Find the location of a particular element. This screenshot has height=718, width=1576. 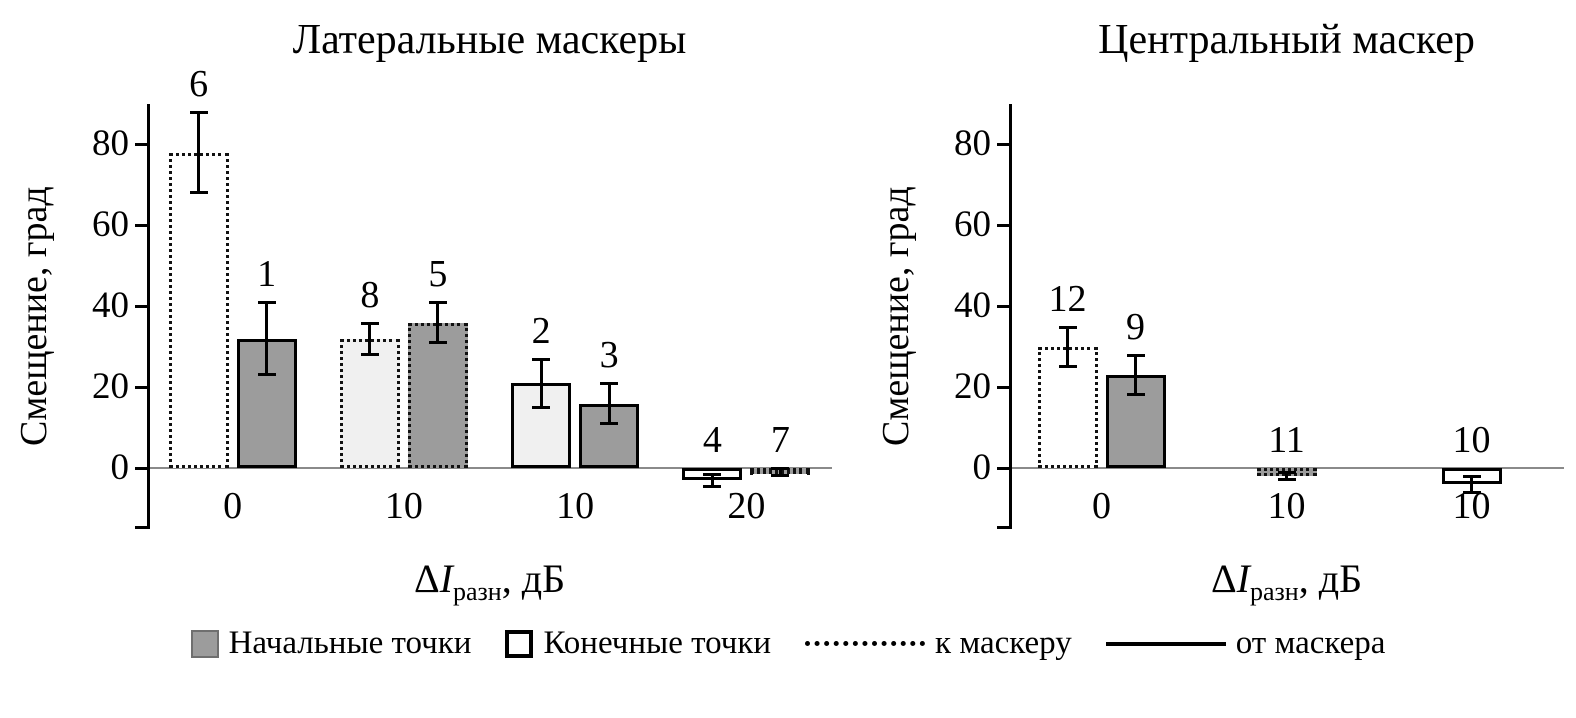

solid-line-icon is located at coordinates (1165, 643).